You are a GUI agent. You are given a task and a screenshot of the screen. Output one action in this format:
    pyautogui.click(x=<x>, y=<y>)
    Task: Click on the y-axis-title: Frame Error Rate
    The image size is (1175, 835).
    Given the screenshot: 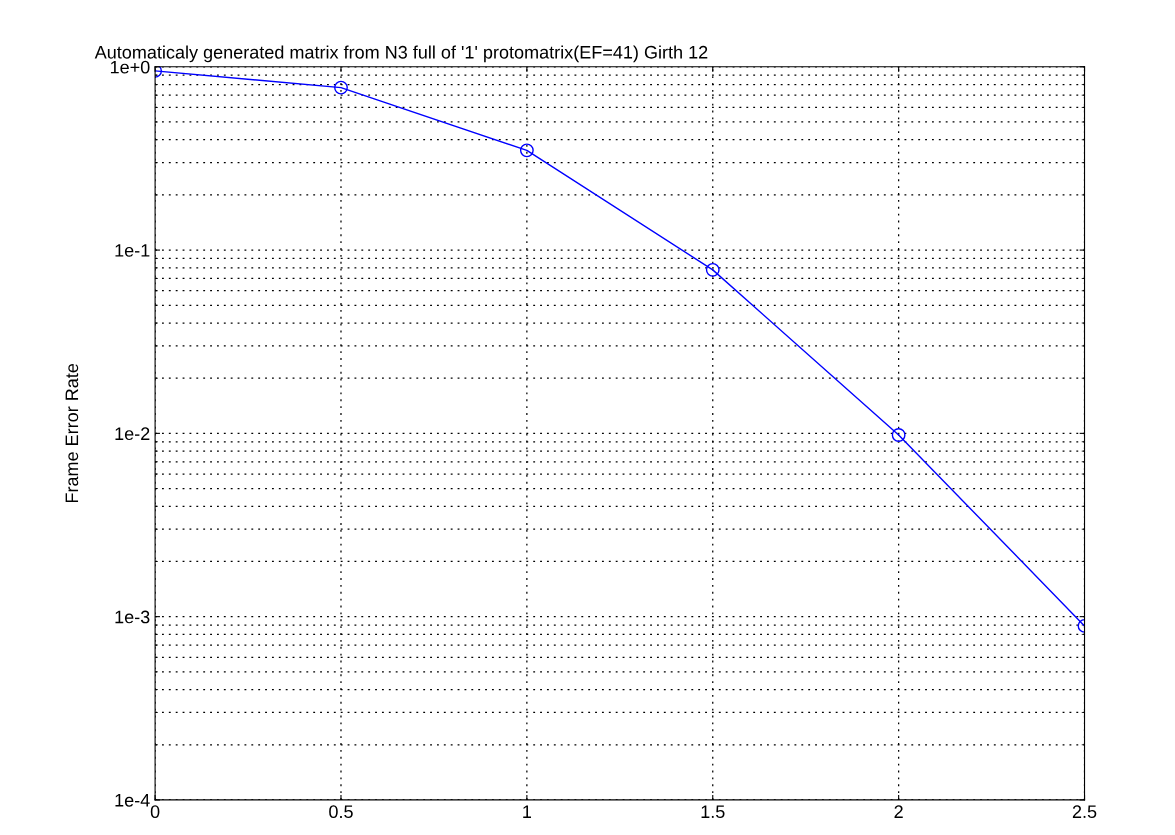 What is the action you would take?
    pyautogui.click(x=72, y=433)
    